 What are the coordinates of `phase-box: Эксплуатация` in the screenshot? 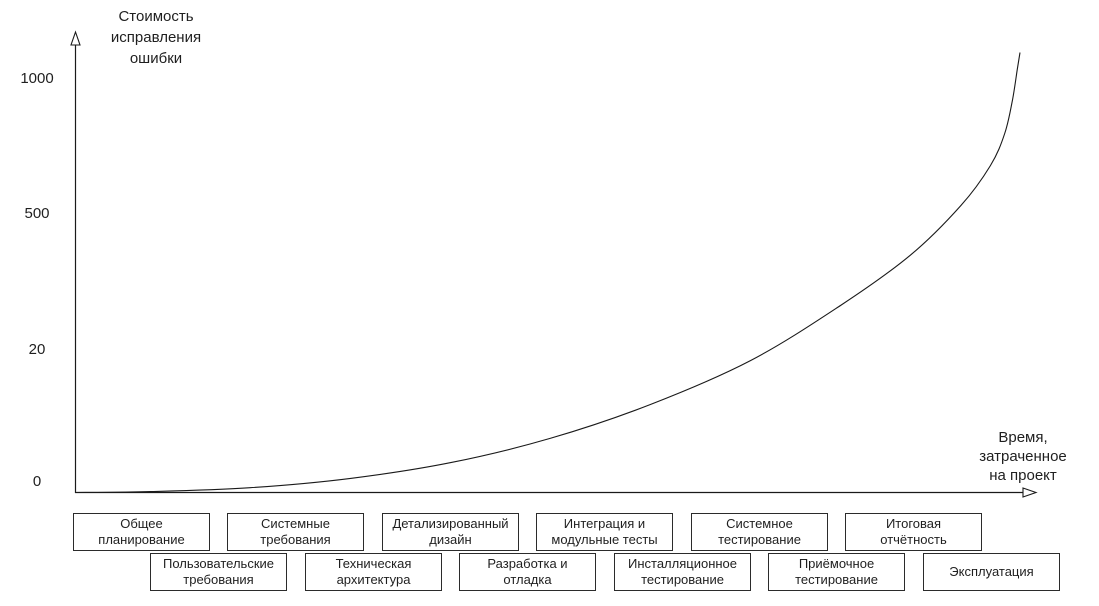 It's located at (991, 572).